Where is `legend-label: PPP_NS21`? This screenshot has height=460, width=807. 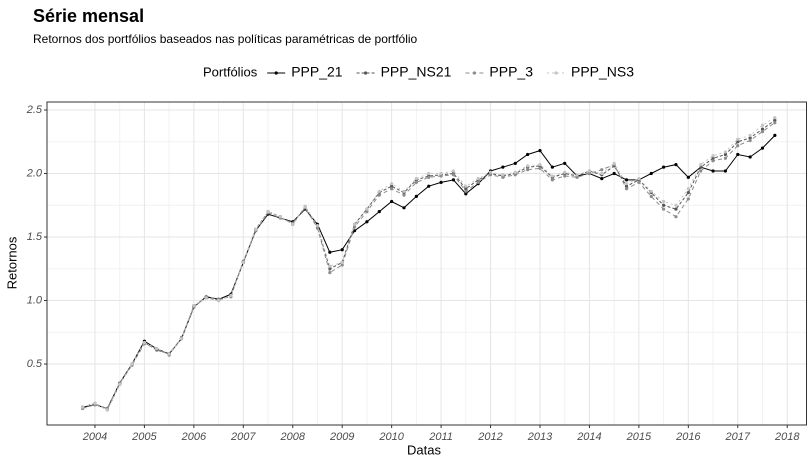
legend-label: PPP_NS21 is located at coordinates (416, 72).